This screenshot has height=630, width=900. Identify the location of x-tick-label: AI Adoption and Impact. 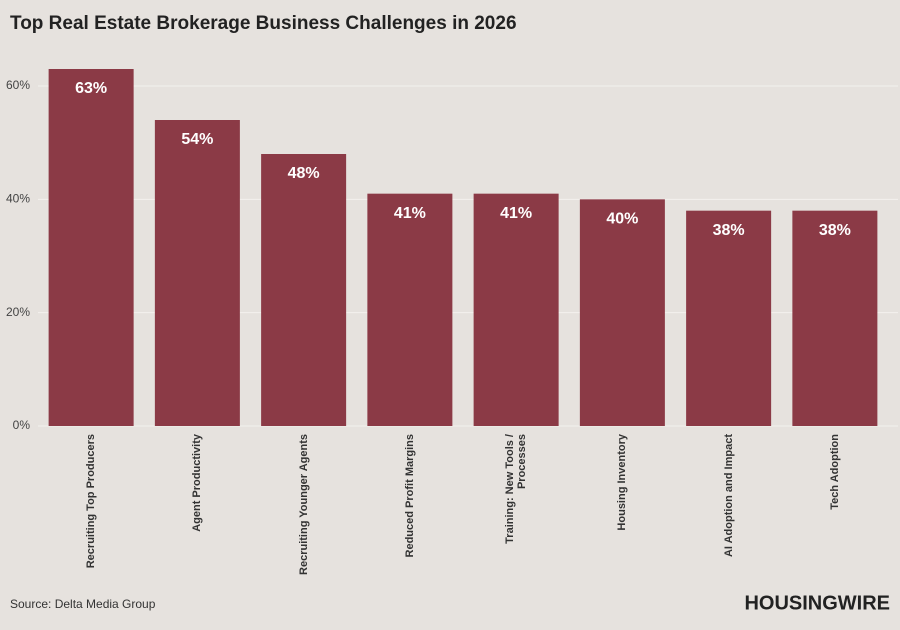
(728, 496).